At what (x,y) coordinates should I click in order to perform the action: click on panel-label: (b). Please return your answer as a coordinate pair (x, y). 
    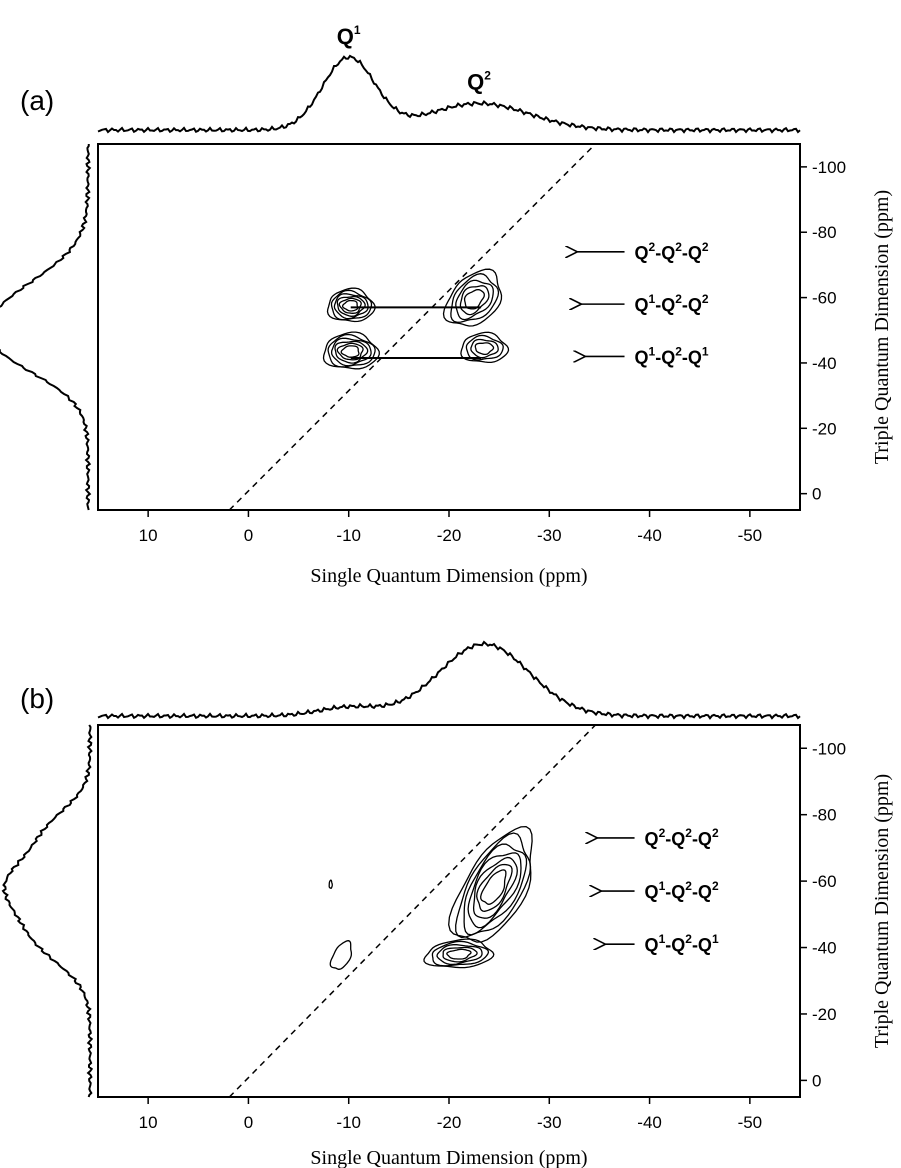
    Looking at the image, I should click on (37, 698).